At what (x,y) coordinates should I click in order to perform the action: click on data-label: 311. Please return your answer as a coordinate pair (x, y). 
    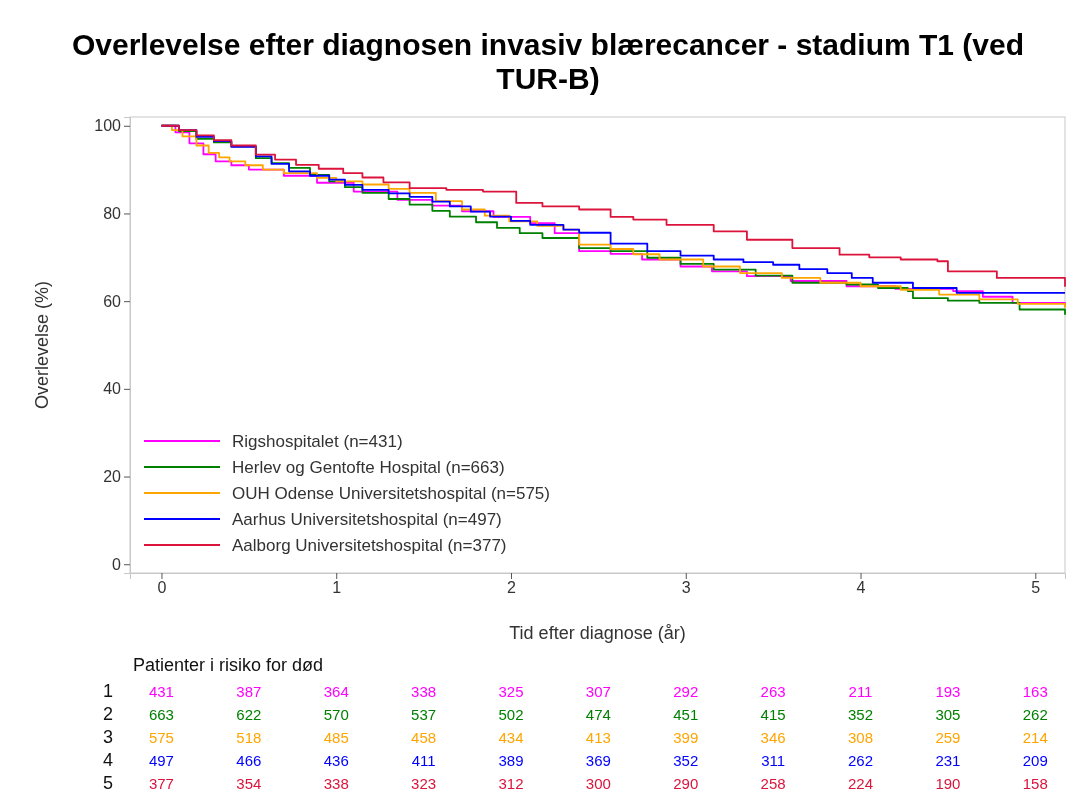
    Looking at the image, I should click on (773, 760).